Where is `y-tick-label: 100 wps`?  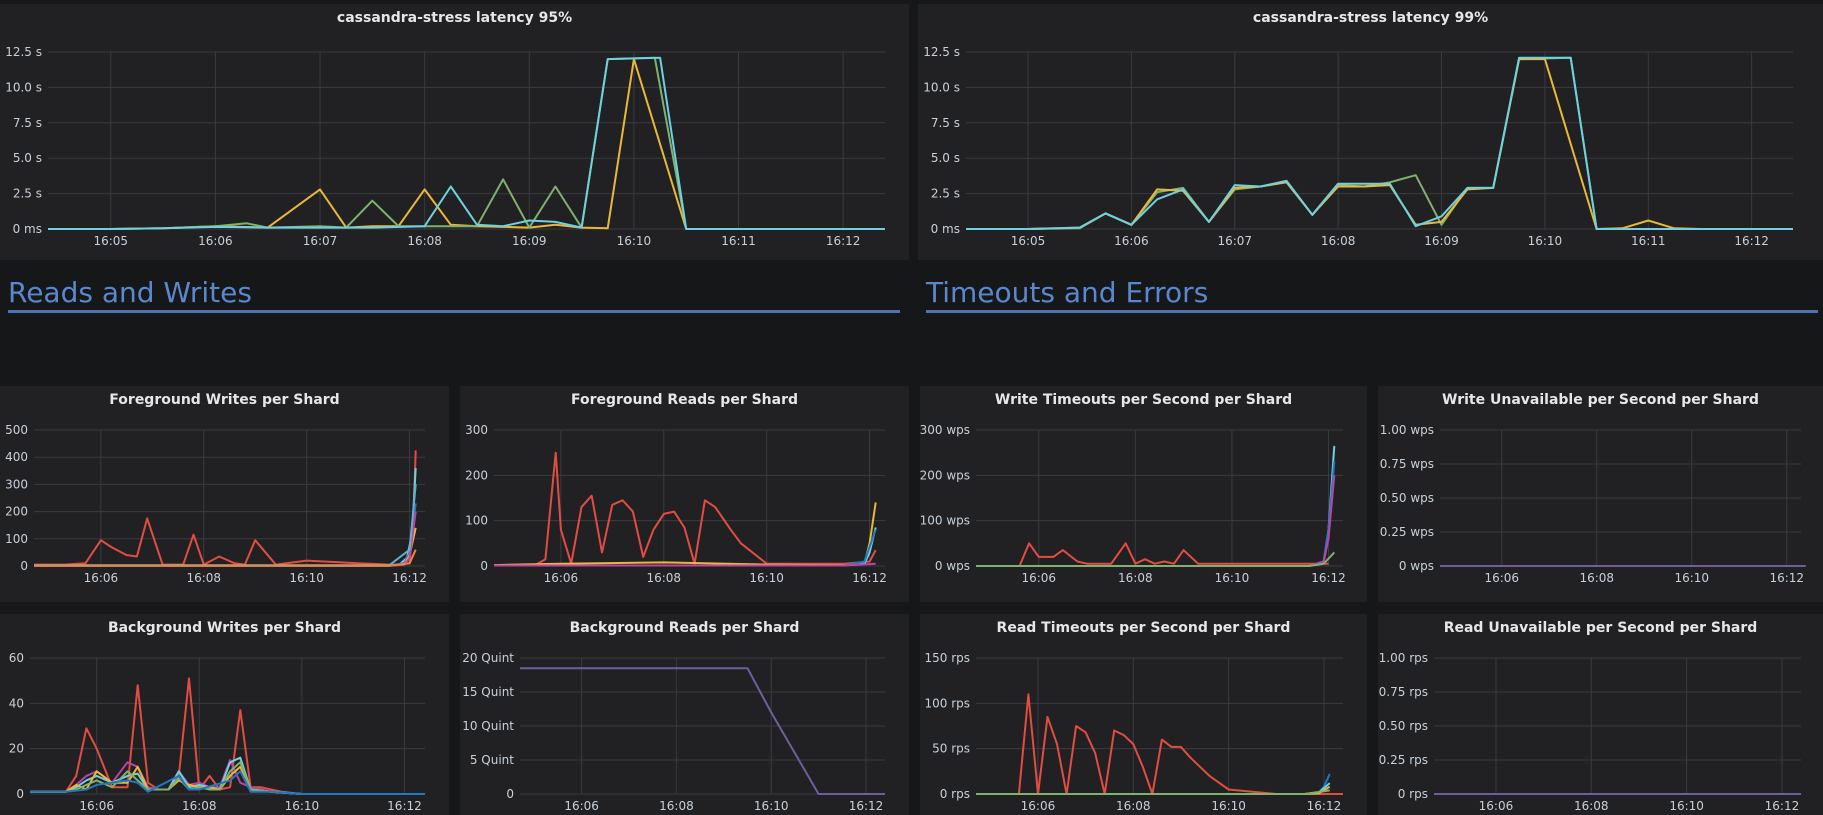
y-tick-label: 100 wps is located at coordinates (945, 521).